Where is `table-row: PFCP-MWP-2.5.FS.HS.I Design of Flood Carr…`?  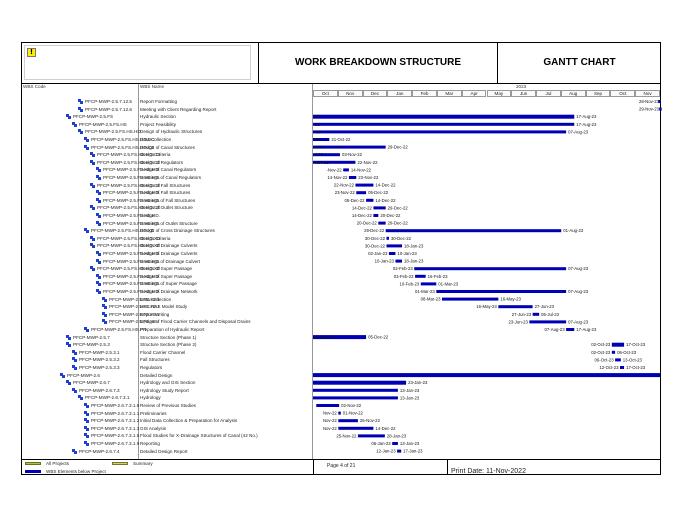
table-row: PFCP-MWP-2.5.FS.HS.I Design of Flood Carr… is located at coordinates (341, 321).